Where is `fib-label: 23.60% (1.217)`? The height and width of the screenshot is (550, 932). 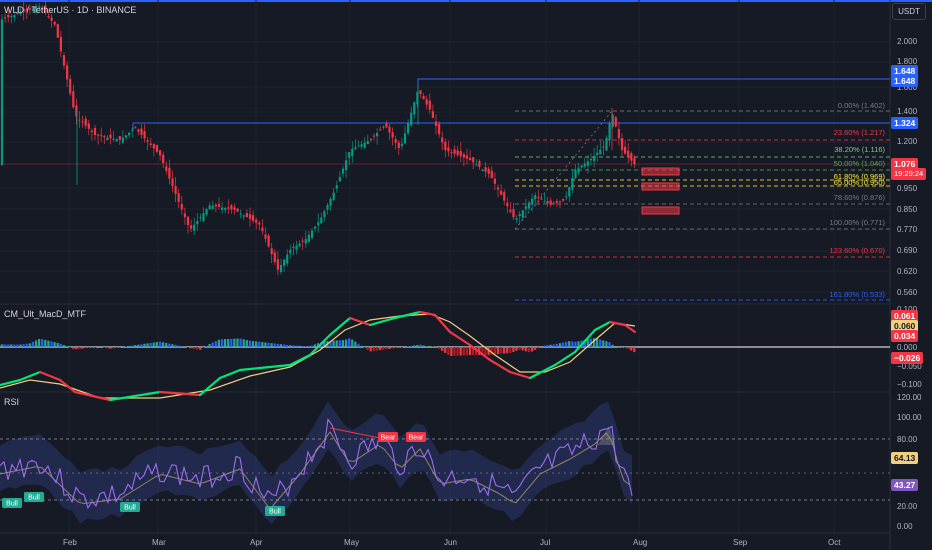 fib-label: 23.60% (1.217) is located at coordinates (859, 132).